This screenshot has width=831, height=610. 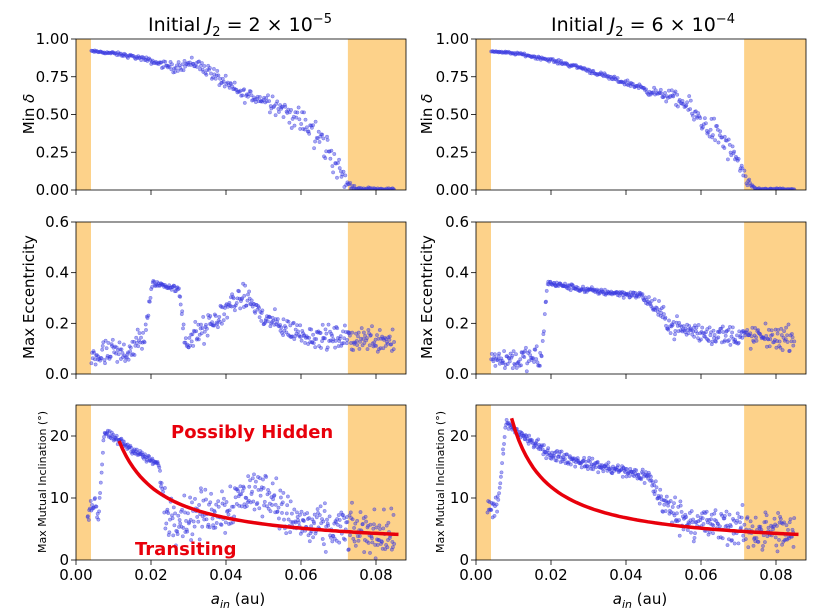 What do you see at coordinates (226, 298) in the screenshot?
I see `panel-left-middle: 0.0 0.2 0.4 0.6` at bounding box center [226, 298].